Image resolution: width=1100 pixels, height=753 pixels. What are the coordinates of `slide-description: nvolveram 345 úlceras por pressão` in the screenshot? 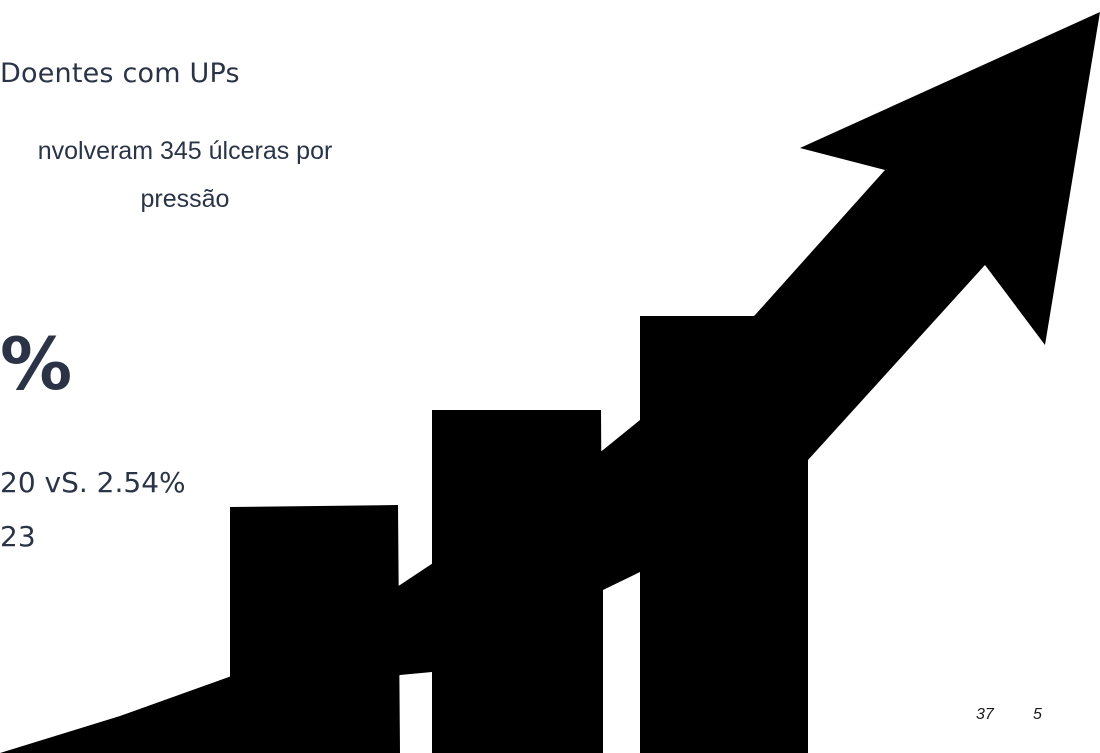 It's located at (185, 175).